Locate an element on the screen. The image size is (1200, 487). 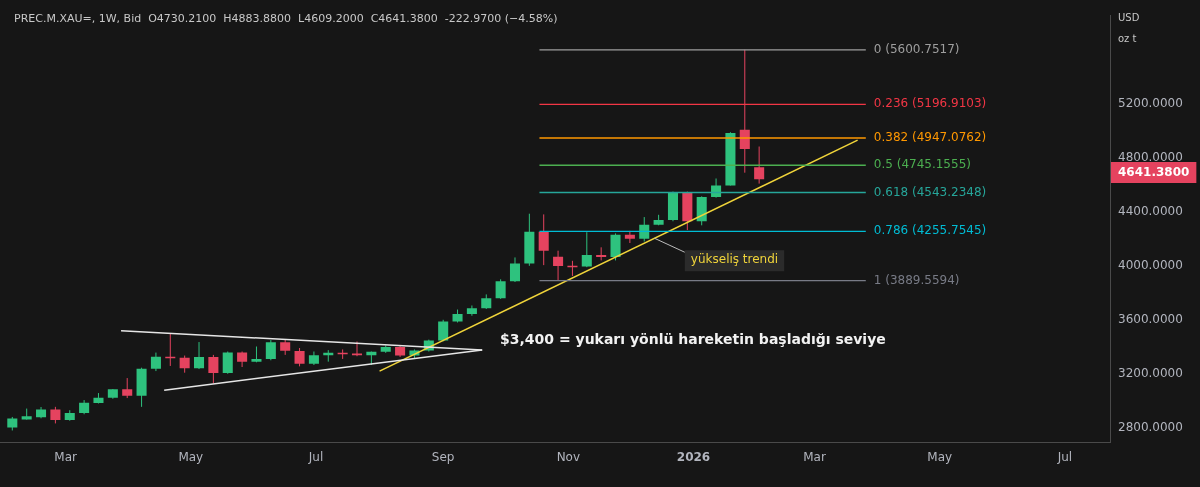
text: oz t is located at coordinates (1127, 38).